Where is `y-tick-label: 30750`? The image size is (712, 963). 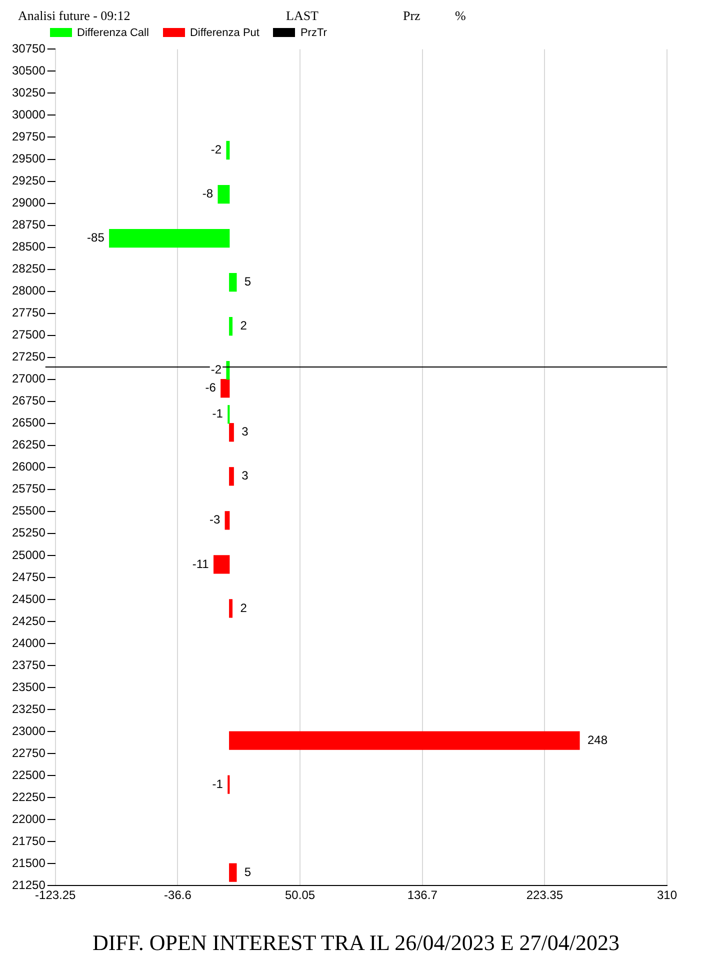
y-tick-label: 30750 is located at coordinates (29, 49).